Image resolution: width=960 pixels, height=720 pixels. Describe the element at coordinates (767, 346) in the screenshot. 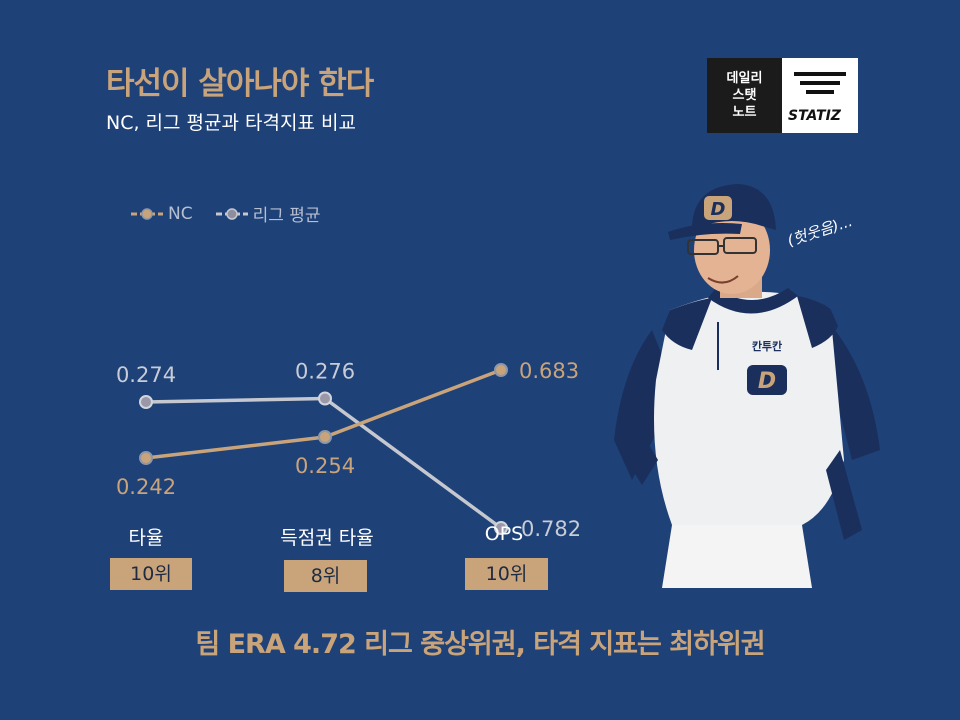

I see `svg-text: 칸투칸` at that location.